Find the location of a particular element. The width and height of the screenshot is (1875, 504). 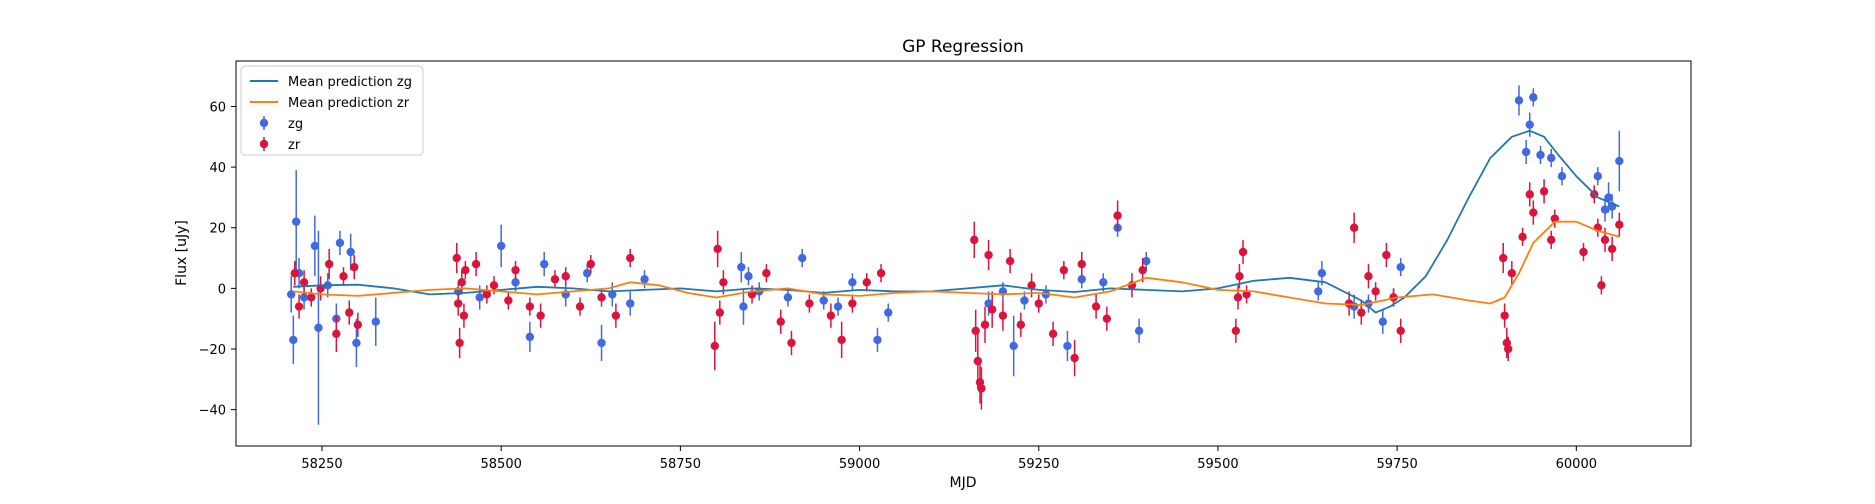

y-tick-label: 60 is located at coordinates (217, 107).